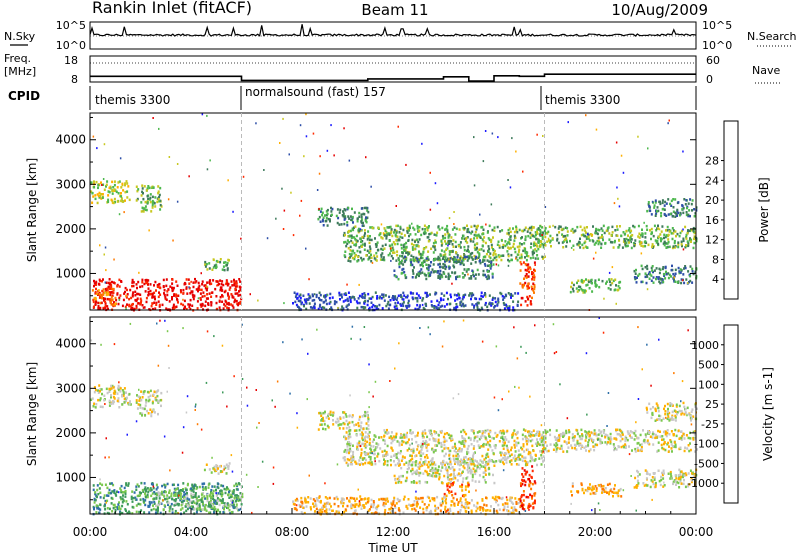 This screenshot has height=554, width=800. I want to click on colorbar-tick-label: 28, so click(712, 161).